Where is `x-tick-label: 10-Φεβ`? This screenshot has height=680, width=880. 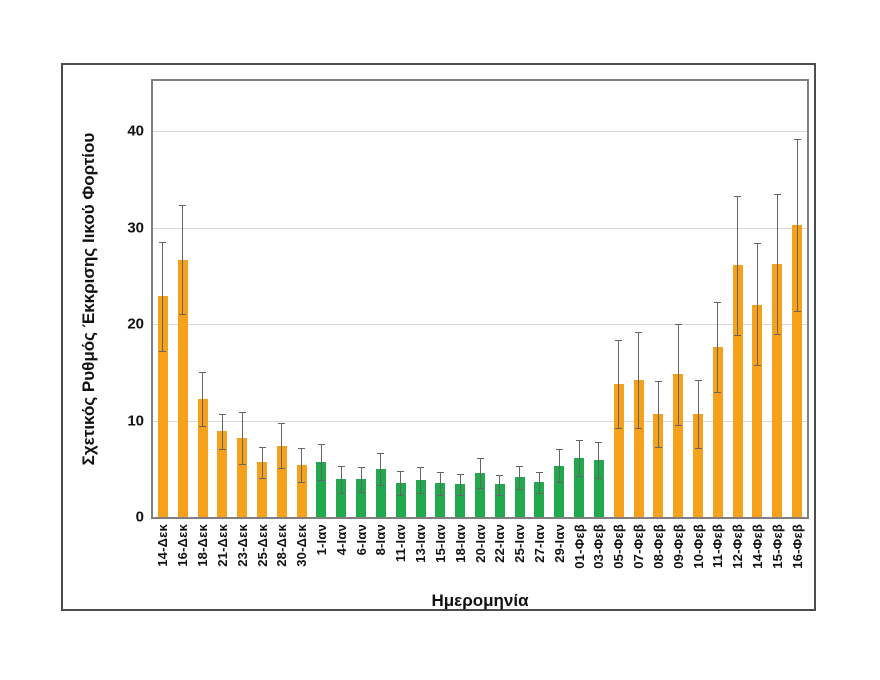
x-tick-label: 10-Φεβ is located at coordinates (698, 554).